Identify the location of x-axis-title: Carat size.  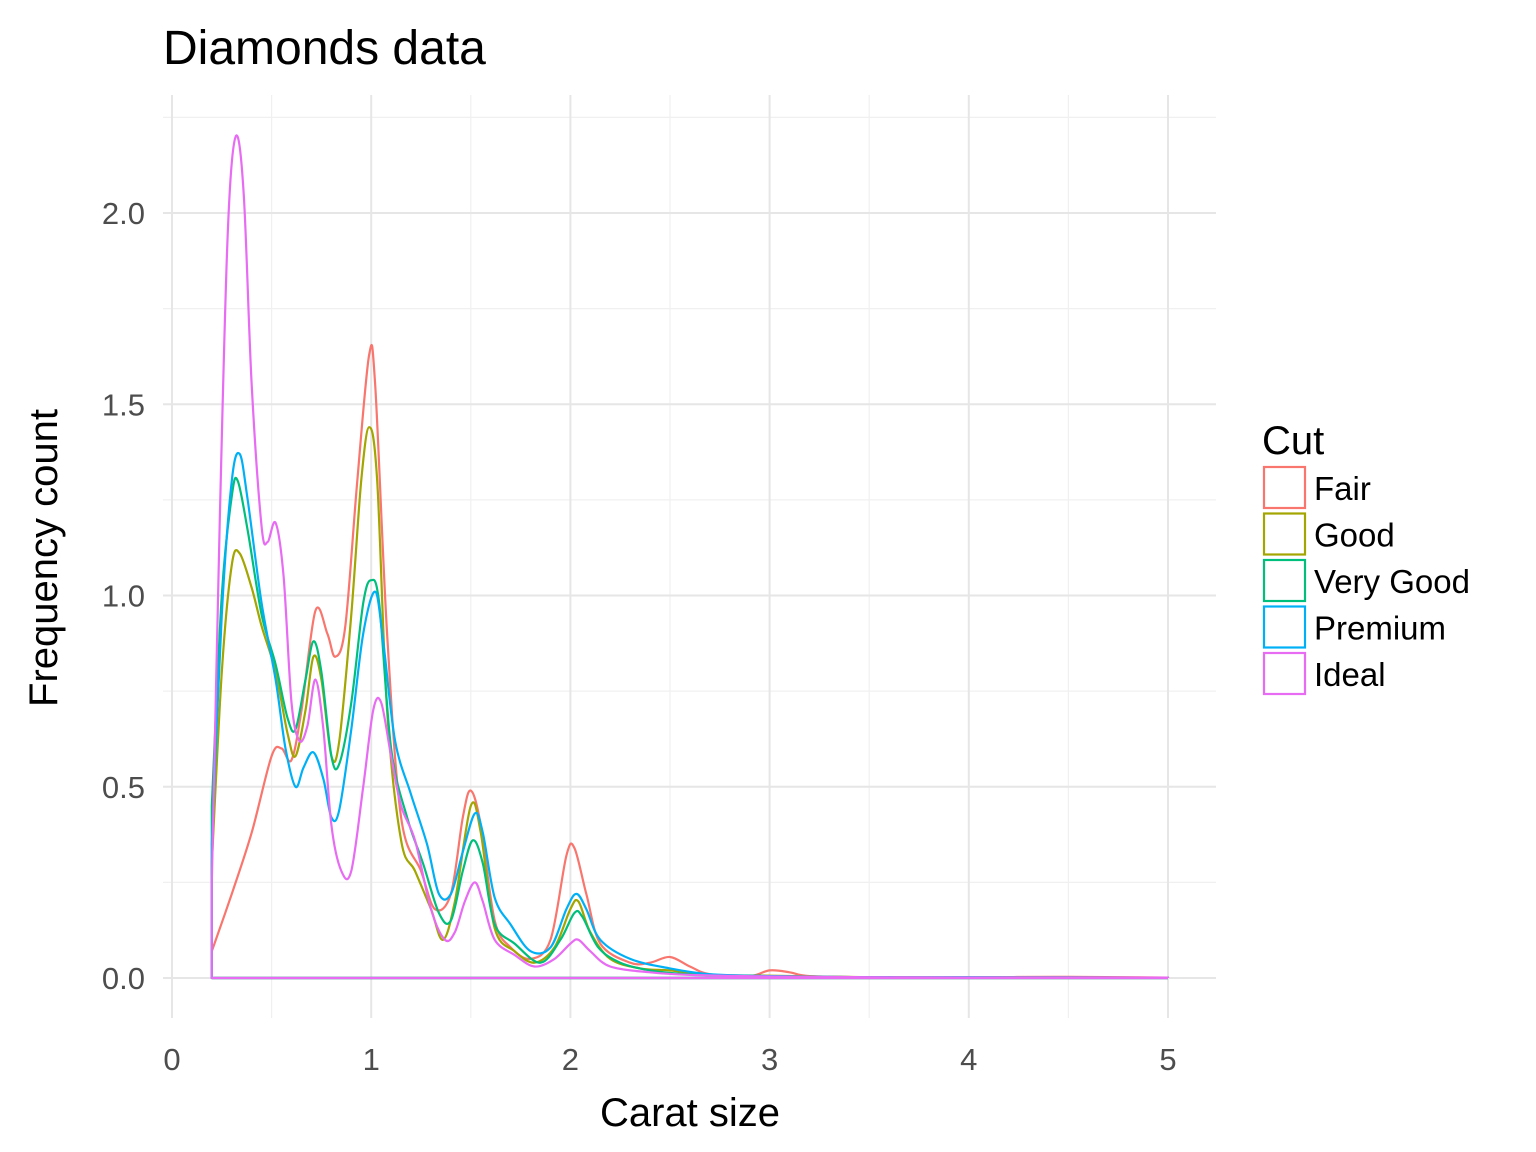
(690, 1113).